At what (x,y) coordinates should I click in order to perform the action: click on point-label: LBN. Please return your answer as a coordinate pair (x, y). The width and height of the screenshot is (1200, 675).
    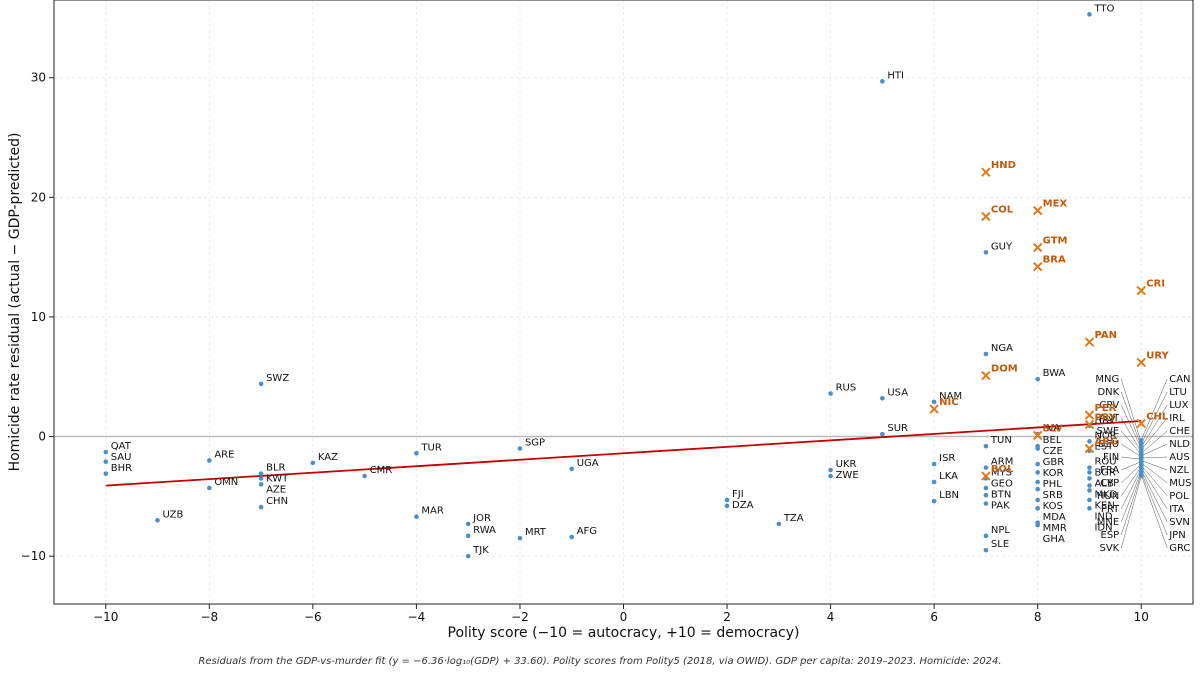
    Looking at the image, I should click on (949, 495).